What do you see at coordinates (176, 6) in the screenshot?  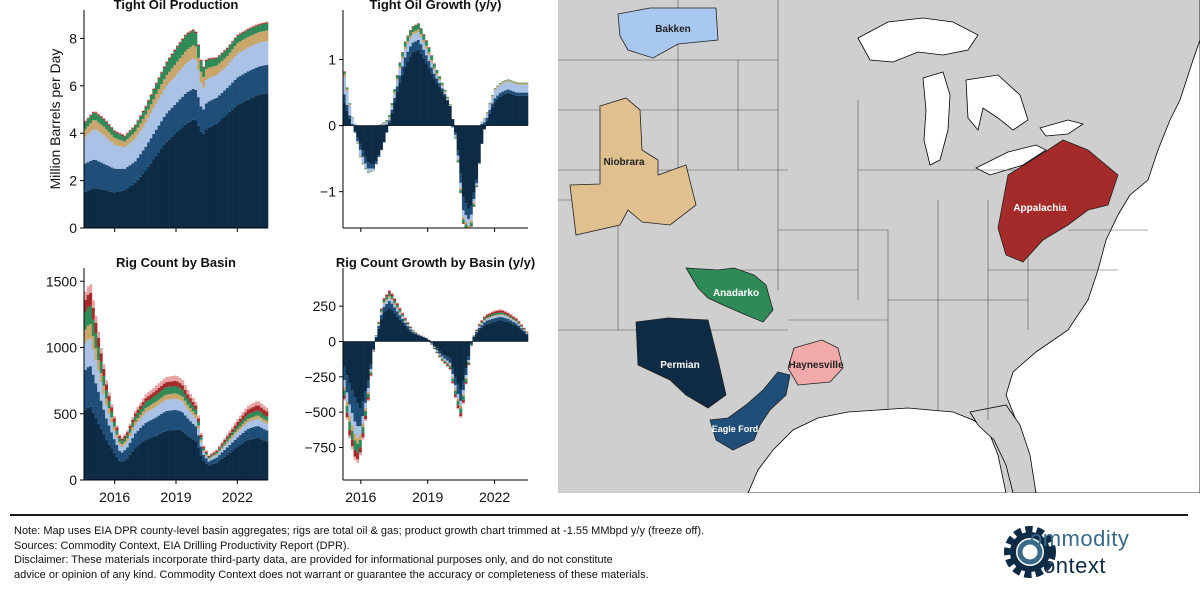 I see `chart-title: Tight Oil Production` at bounding box center [176, 6].